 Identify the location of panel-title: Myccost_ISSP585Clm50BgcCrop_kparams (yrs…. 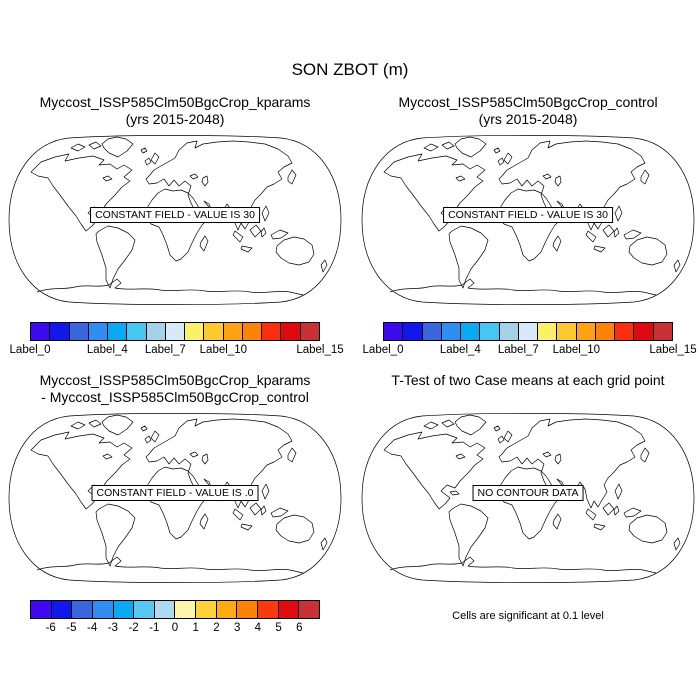
(175, 111).